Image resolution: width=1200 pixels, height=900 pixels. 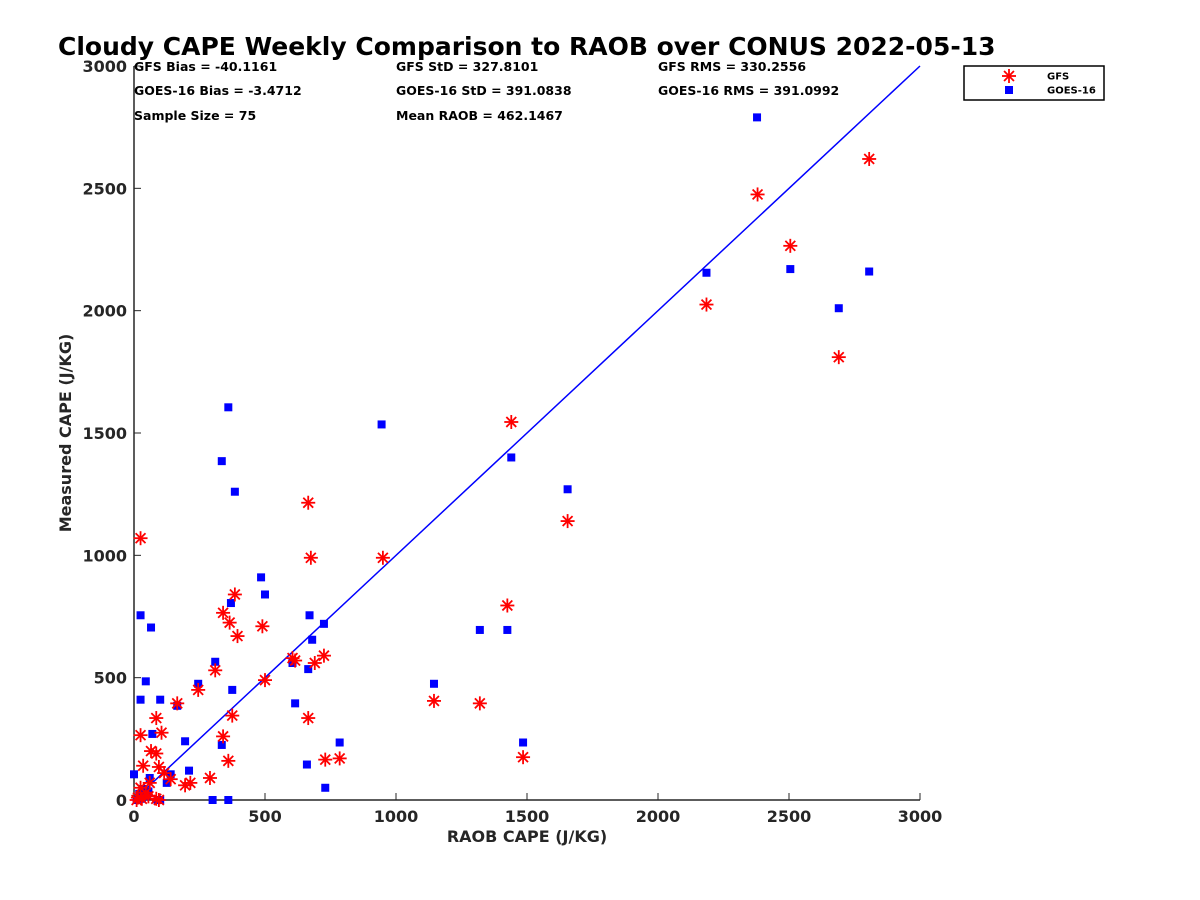 I want to click on legend-box, so click(x=1034, y=83).